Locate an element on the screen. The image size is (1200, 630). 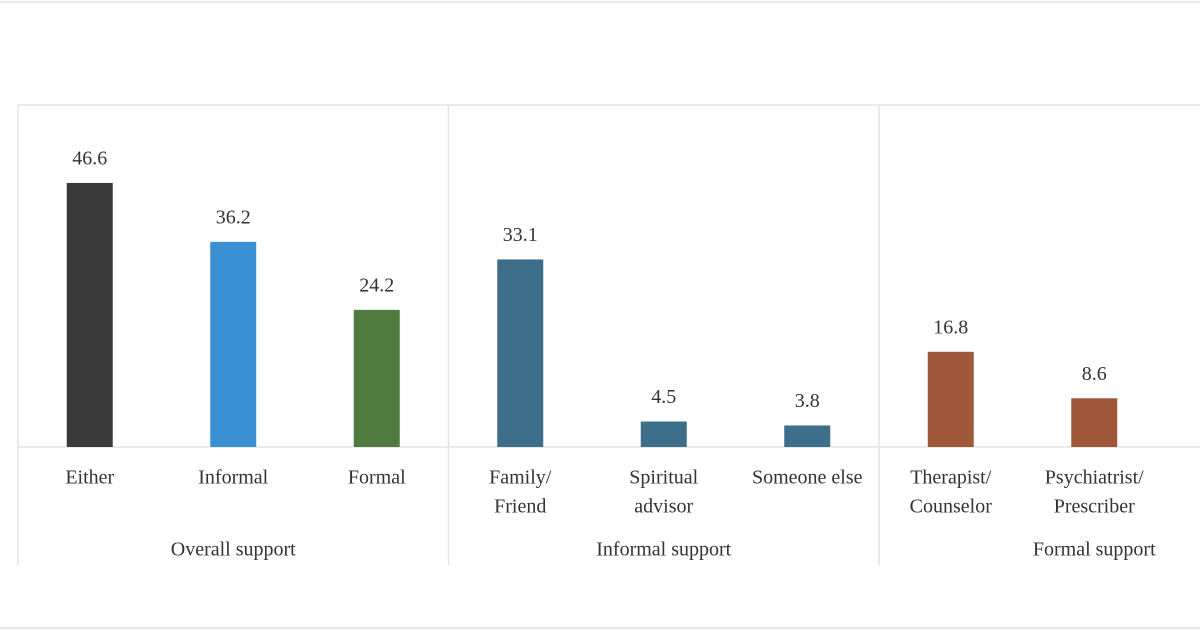
x-tick-label: Prescriber is located at coordinates (1094, 507).